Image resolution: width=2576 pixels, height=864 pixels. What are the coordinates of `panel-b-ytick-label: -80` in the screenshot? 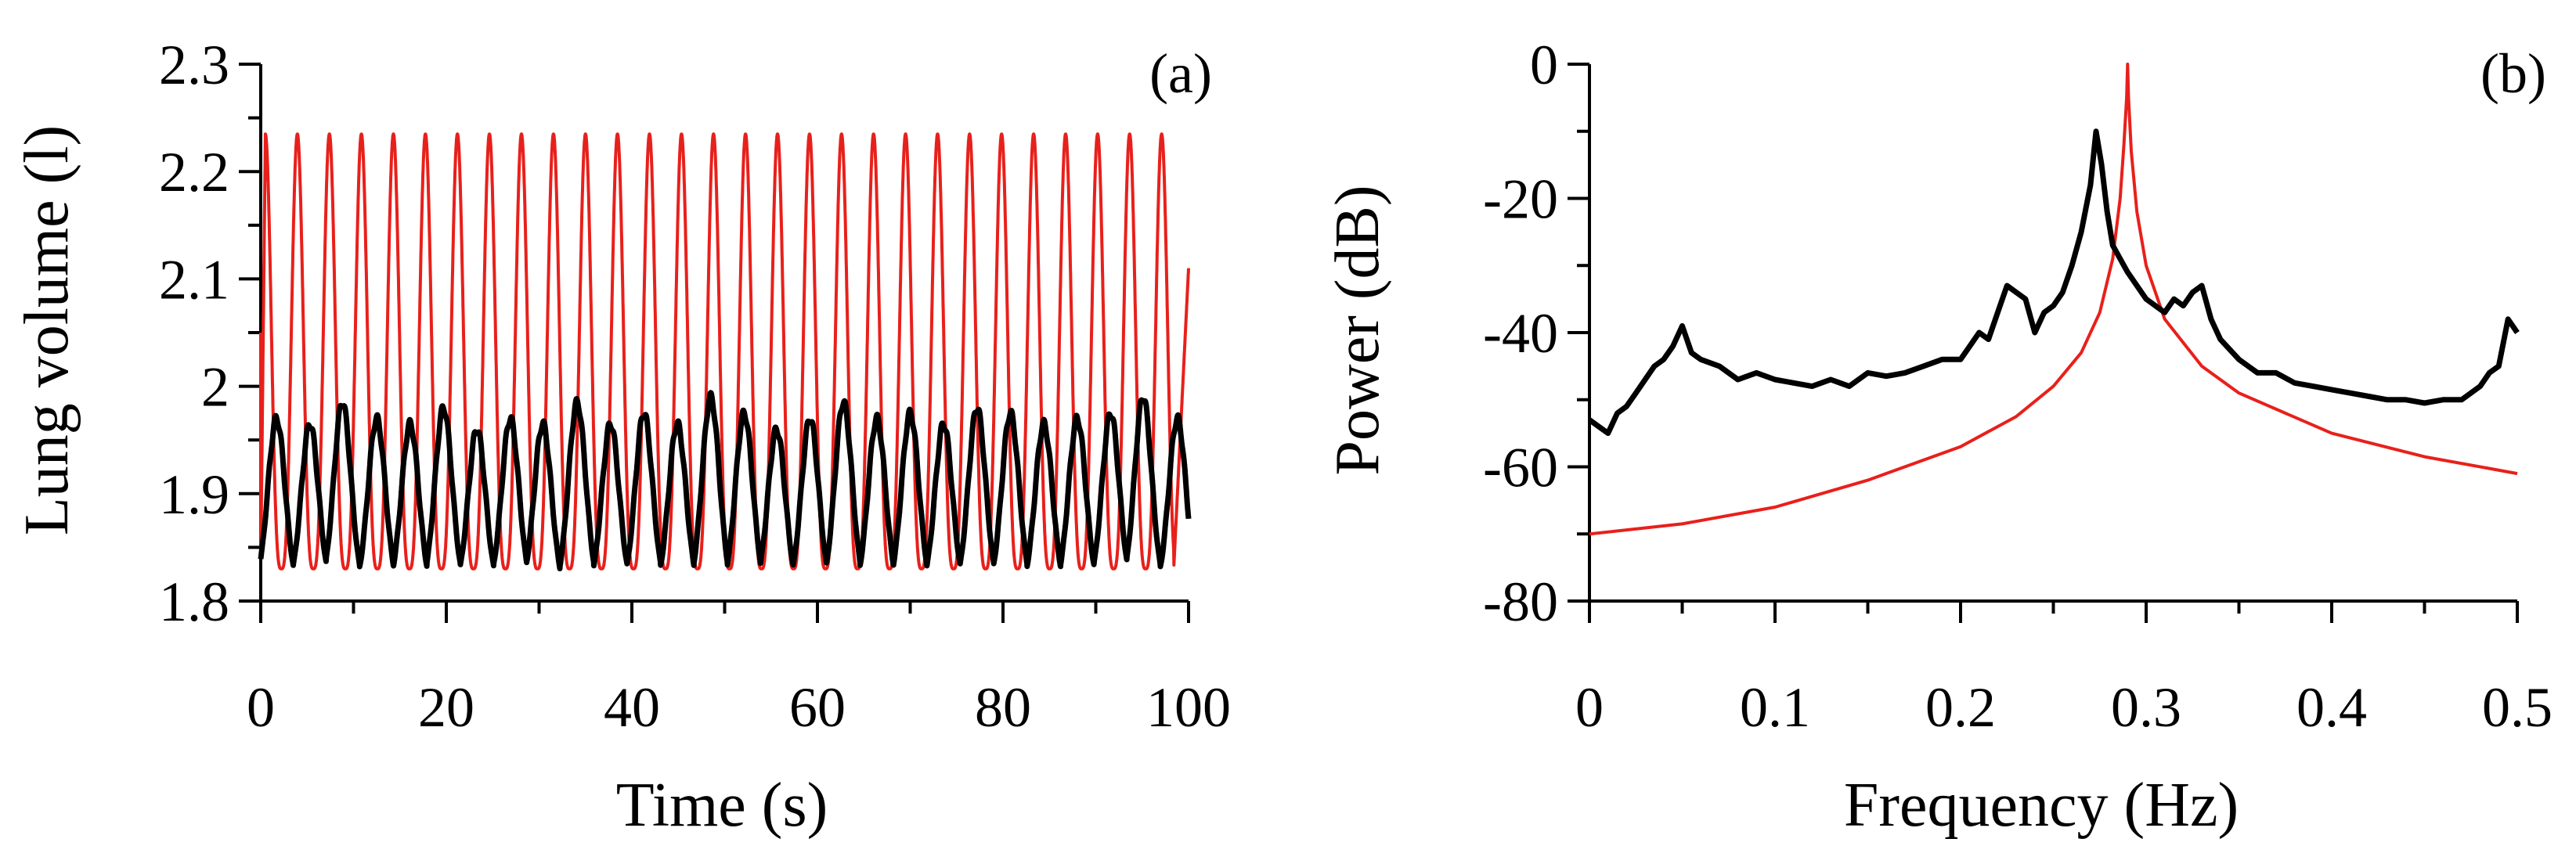 It's located at (1520, 602).